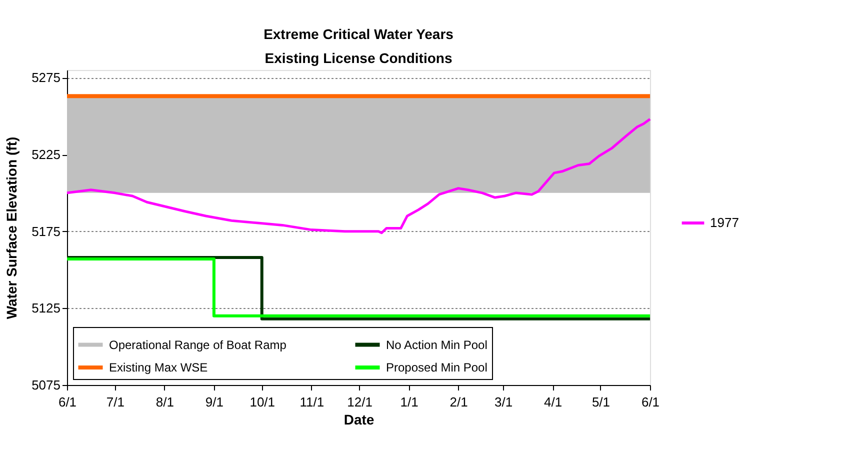 The width and height of the screenshot is (860, 456). Describe the element at coordinates (115, 402) in the screenshot. I see `x-tick-label: 7/1` at that location.